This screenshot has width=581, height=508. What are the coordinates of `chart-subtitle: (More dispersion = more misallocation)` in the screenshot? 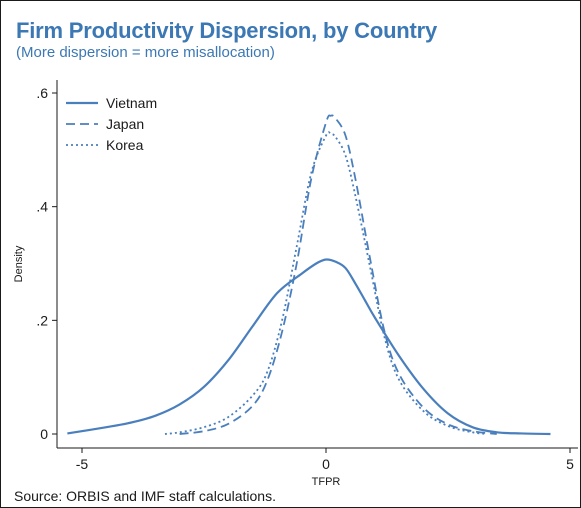 It's located at (145, 52).